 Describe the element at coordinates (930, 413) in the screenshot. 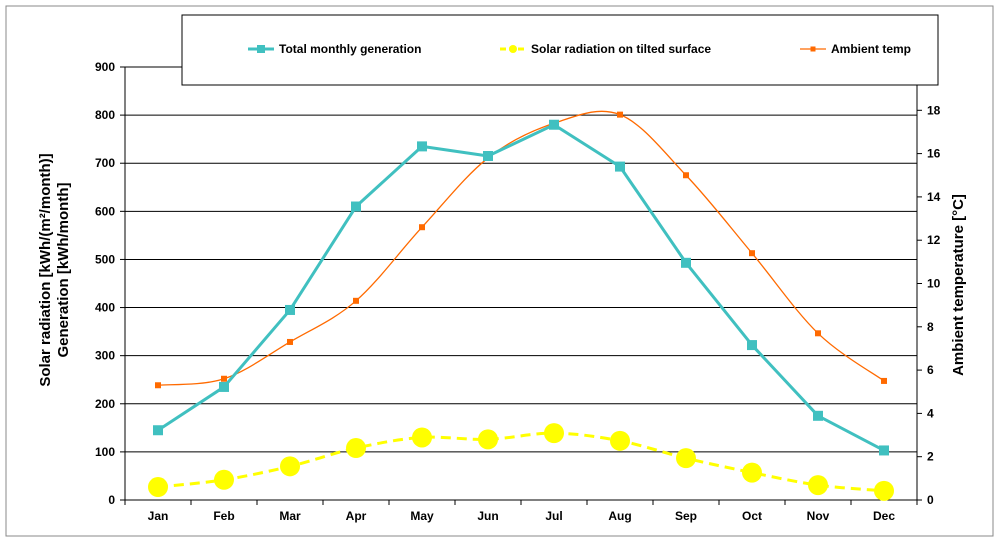

I see `right-tick-label: 4` at that location.